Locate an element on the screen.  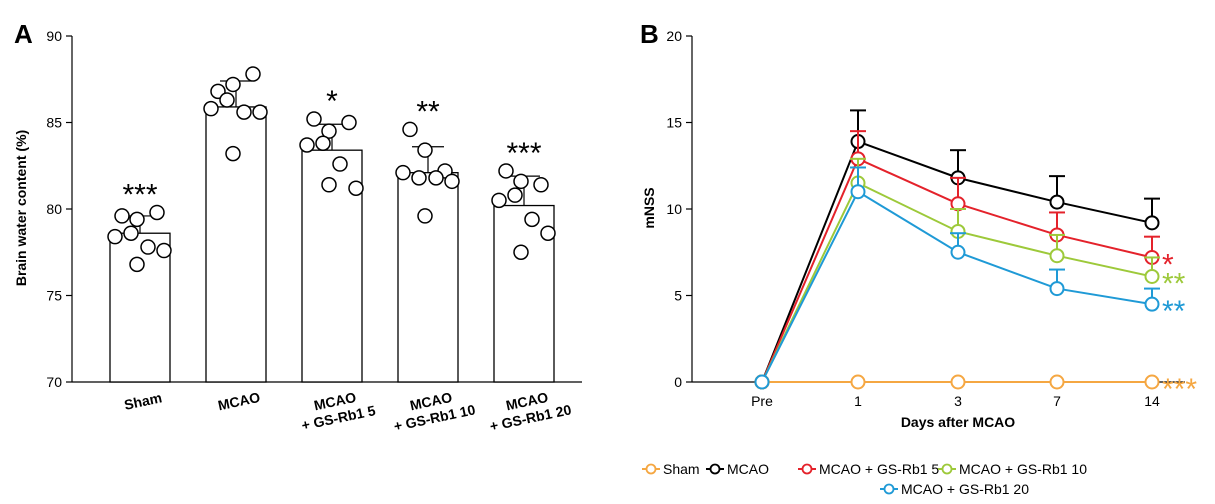
panel-b-x-tick-label: 14 is located at coordinates (1152, 401).